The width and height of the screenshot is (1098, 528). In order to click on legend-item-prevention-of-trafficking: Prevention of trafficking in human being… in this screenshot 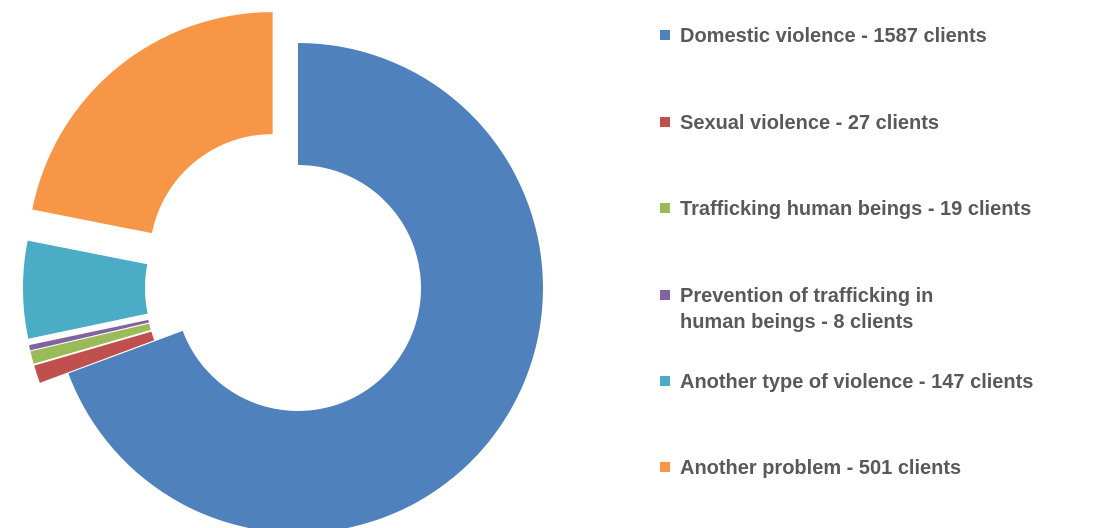, I will do `click(875, 309)`.